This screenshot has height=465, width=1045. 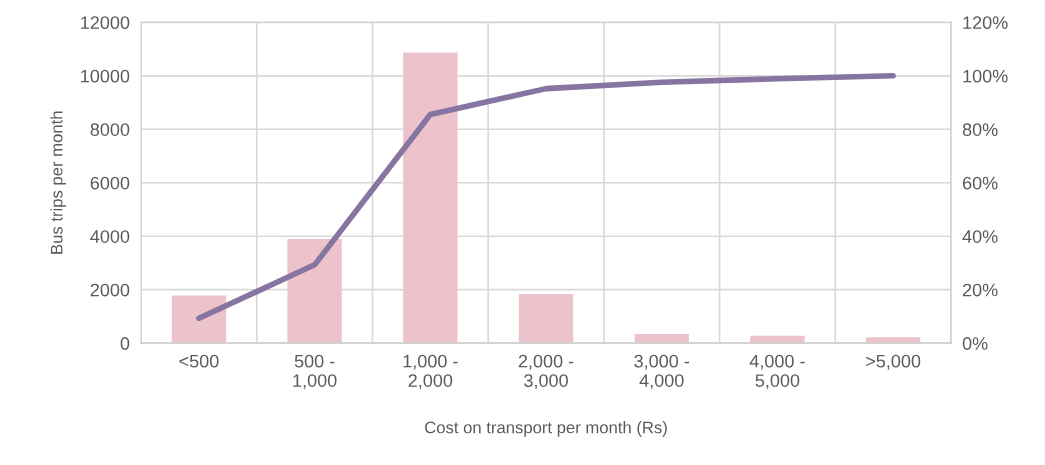 What do you see at coordinates (110, 129) in the screenshot?
I see `y-tick-label: 8000` at bounding box center [110, 129].